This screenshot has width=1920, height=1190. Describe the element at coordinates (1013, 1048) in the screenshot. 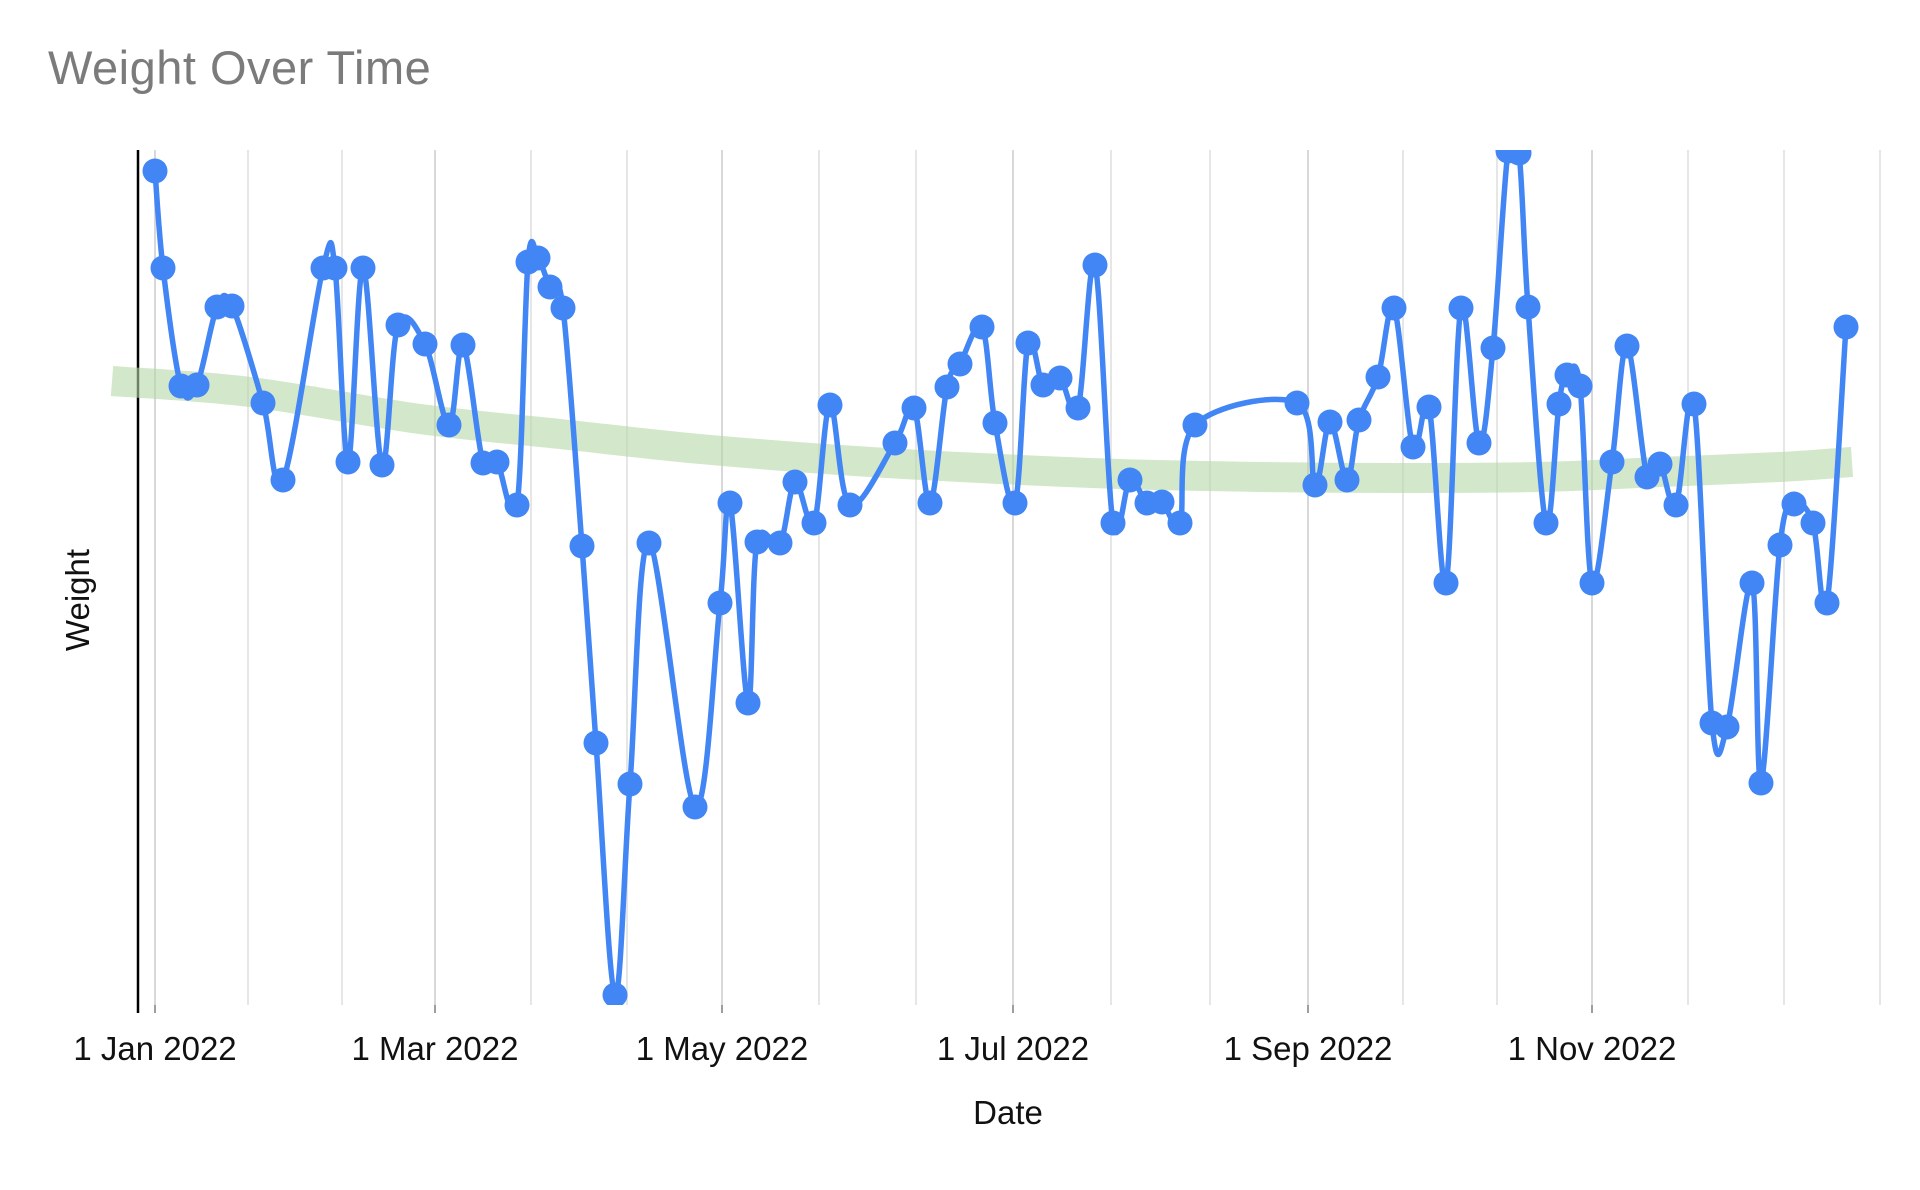

I see `x-tick-label: 1 Jul 2022` at that location.